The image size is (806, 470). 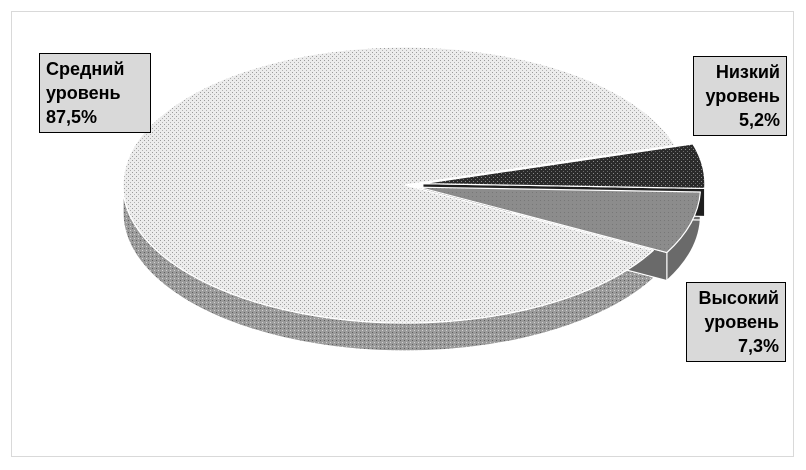 I want to click on data-label-medium-value: 87,5%, so click(x=72, y=117).